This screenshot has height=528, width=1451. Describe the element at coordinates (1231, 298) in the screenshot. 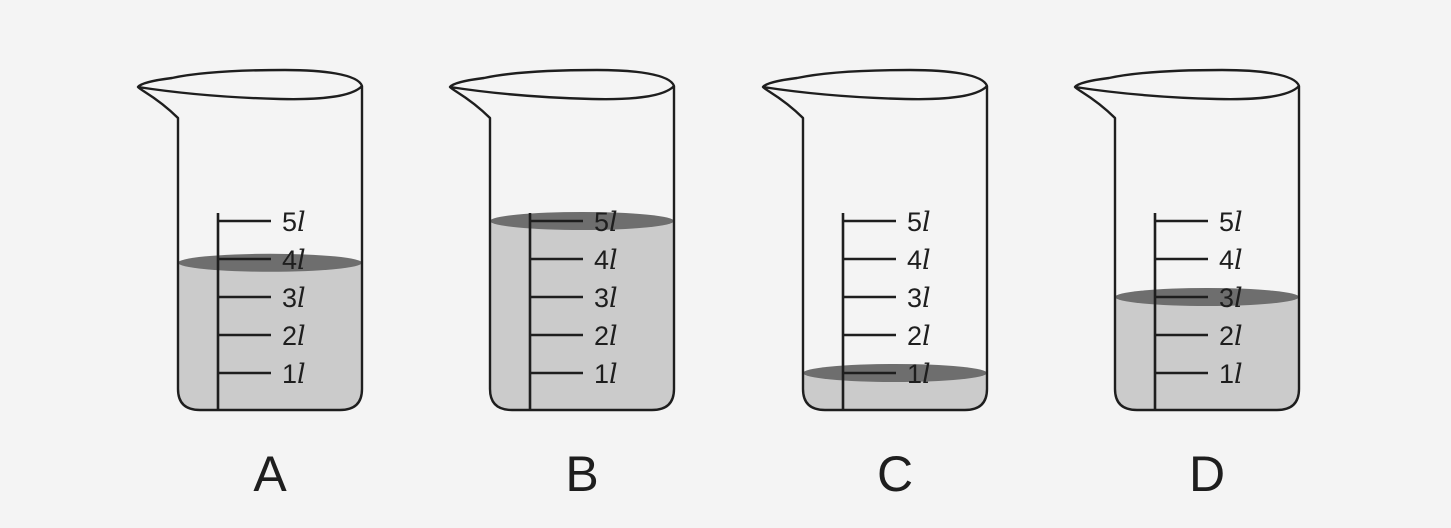

I see `tick-label-d-3: 3l` at that location.